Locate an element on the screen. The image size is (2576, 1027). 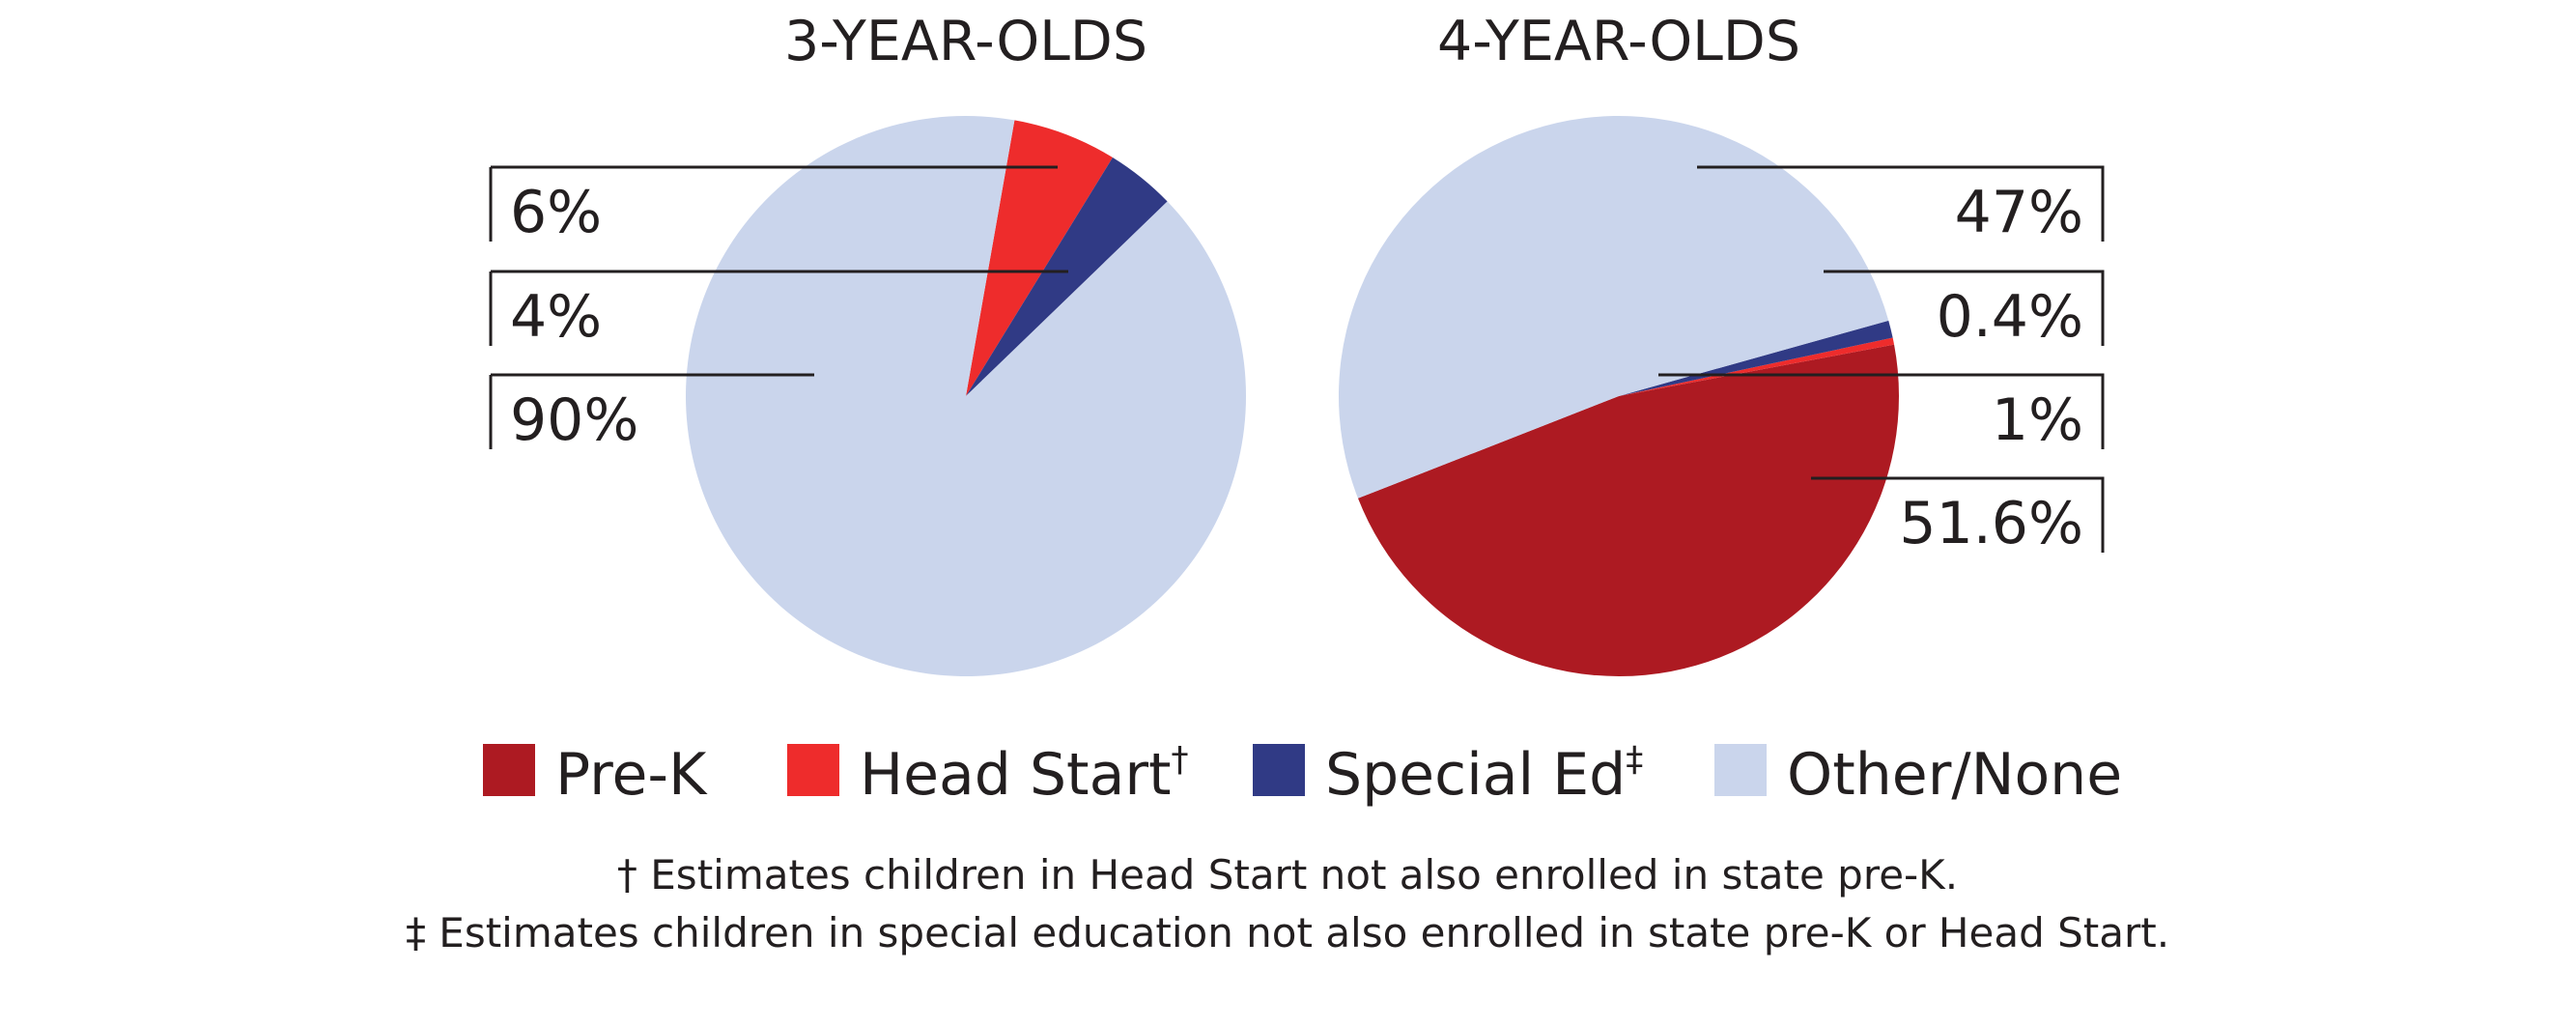
legend-label: Other/None is located at coordinates (1954, 775).